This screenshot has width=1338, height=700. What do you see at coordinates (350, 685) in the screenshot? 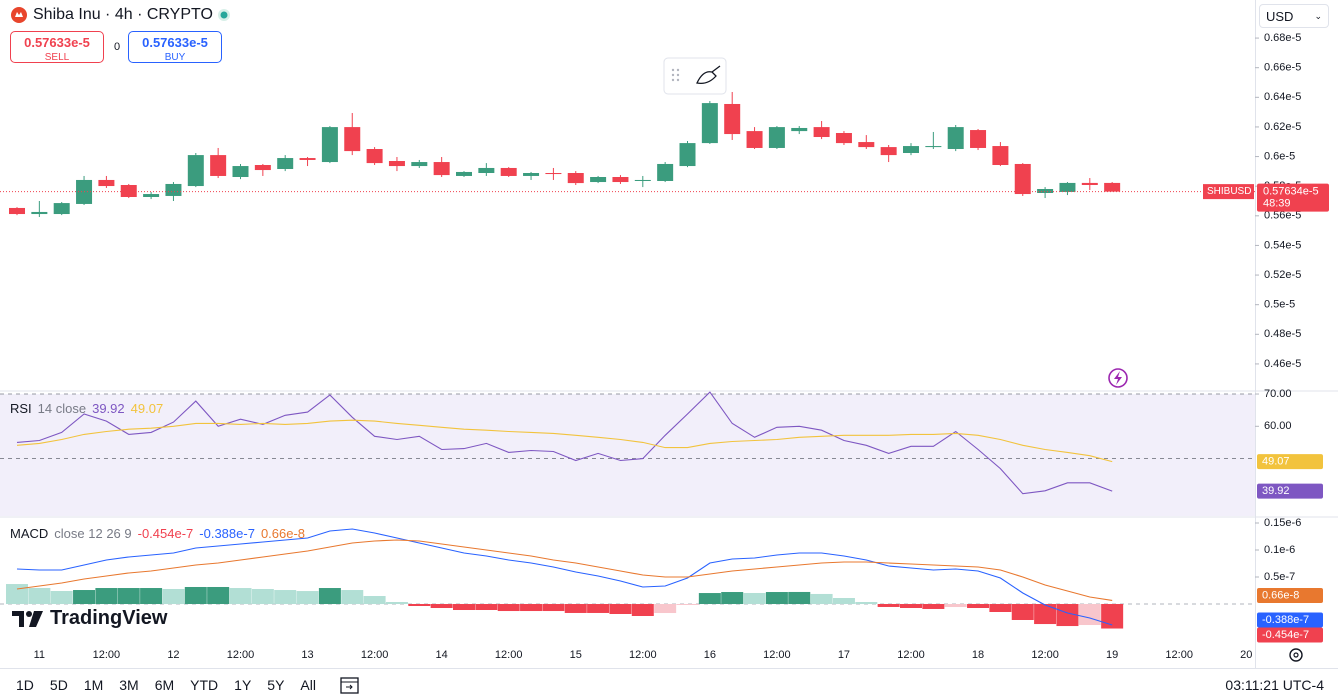
I see `date-range-icon` at bounding box center [350, 685].